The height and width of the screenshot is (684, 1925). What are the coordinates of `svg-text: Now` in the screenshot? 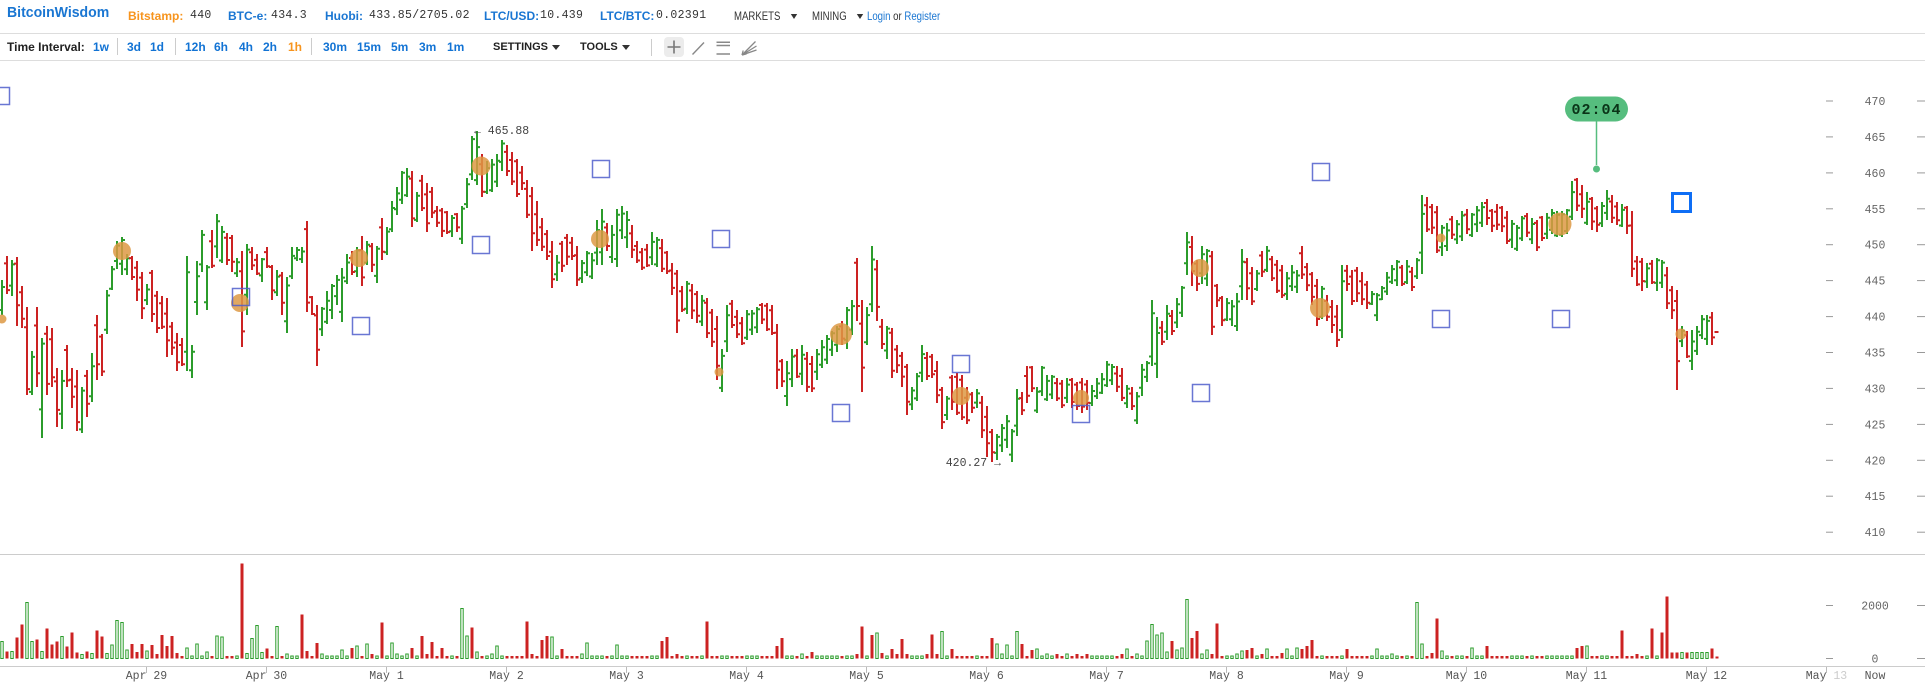 It's located at (1875, 676).